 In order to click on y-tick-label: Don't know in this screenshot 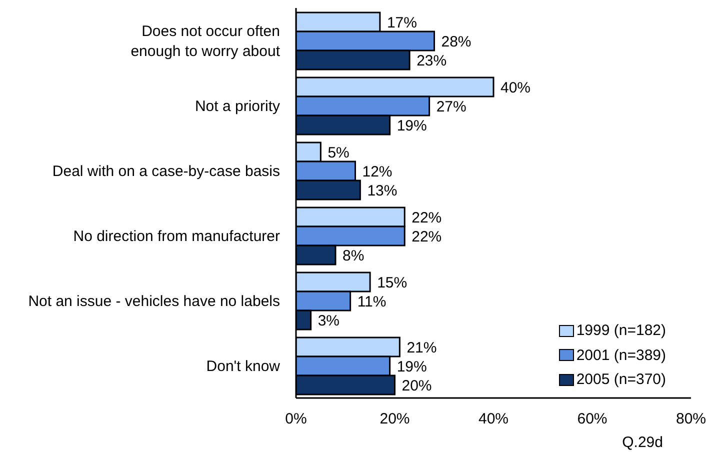, I will do `click(243, 366)`.